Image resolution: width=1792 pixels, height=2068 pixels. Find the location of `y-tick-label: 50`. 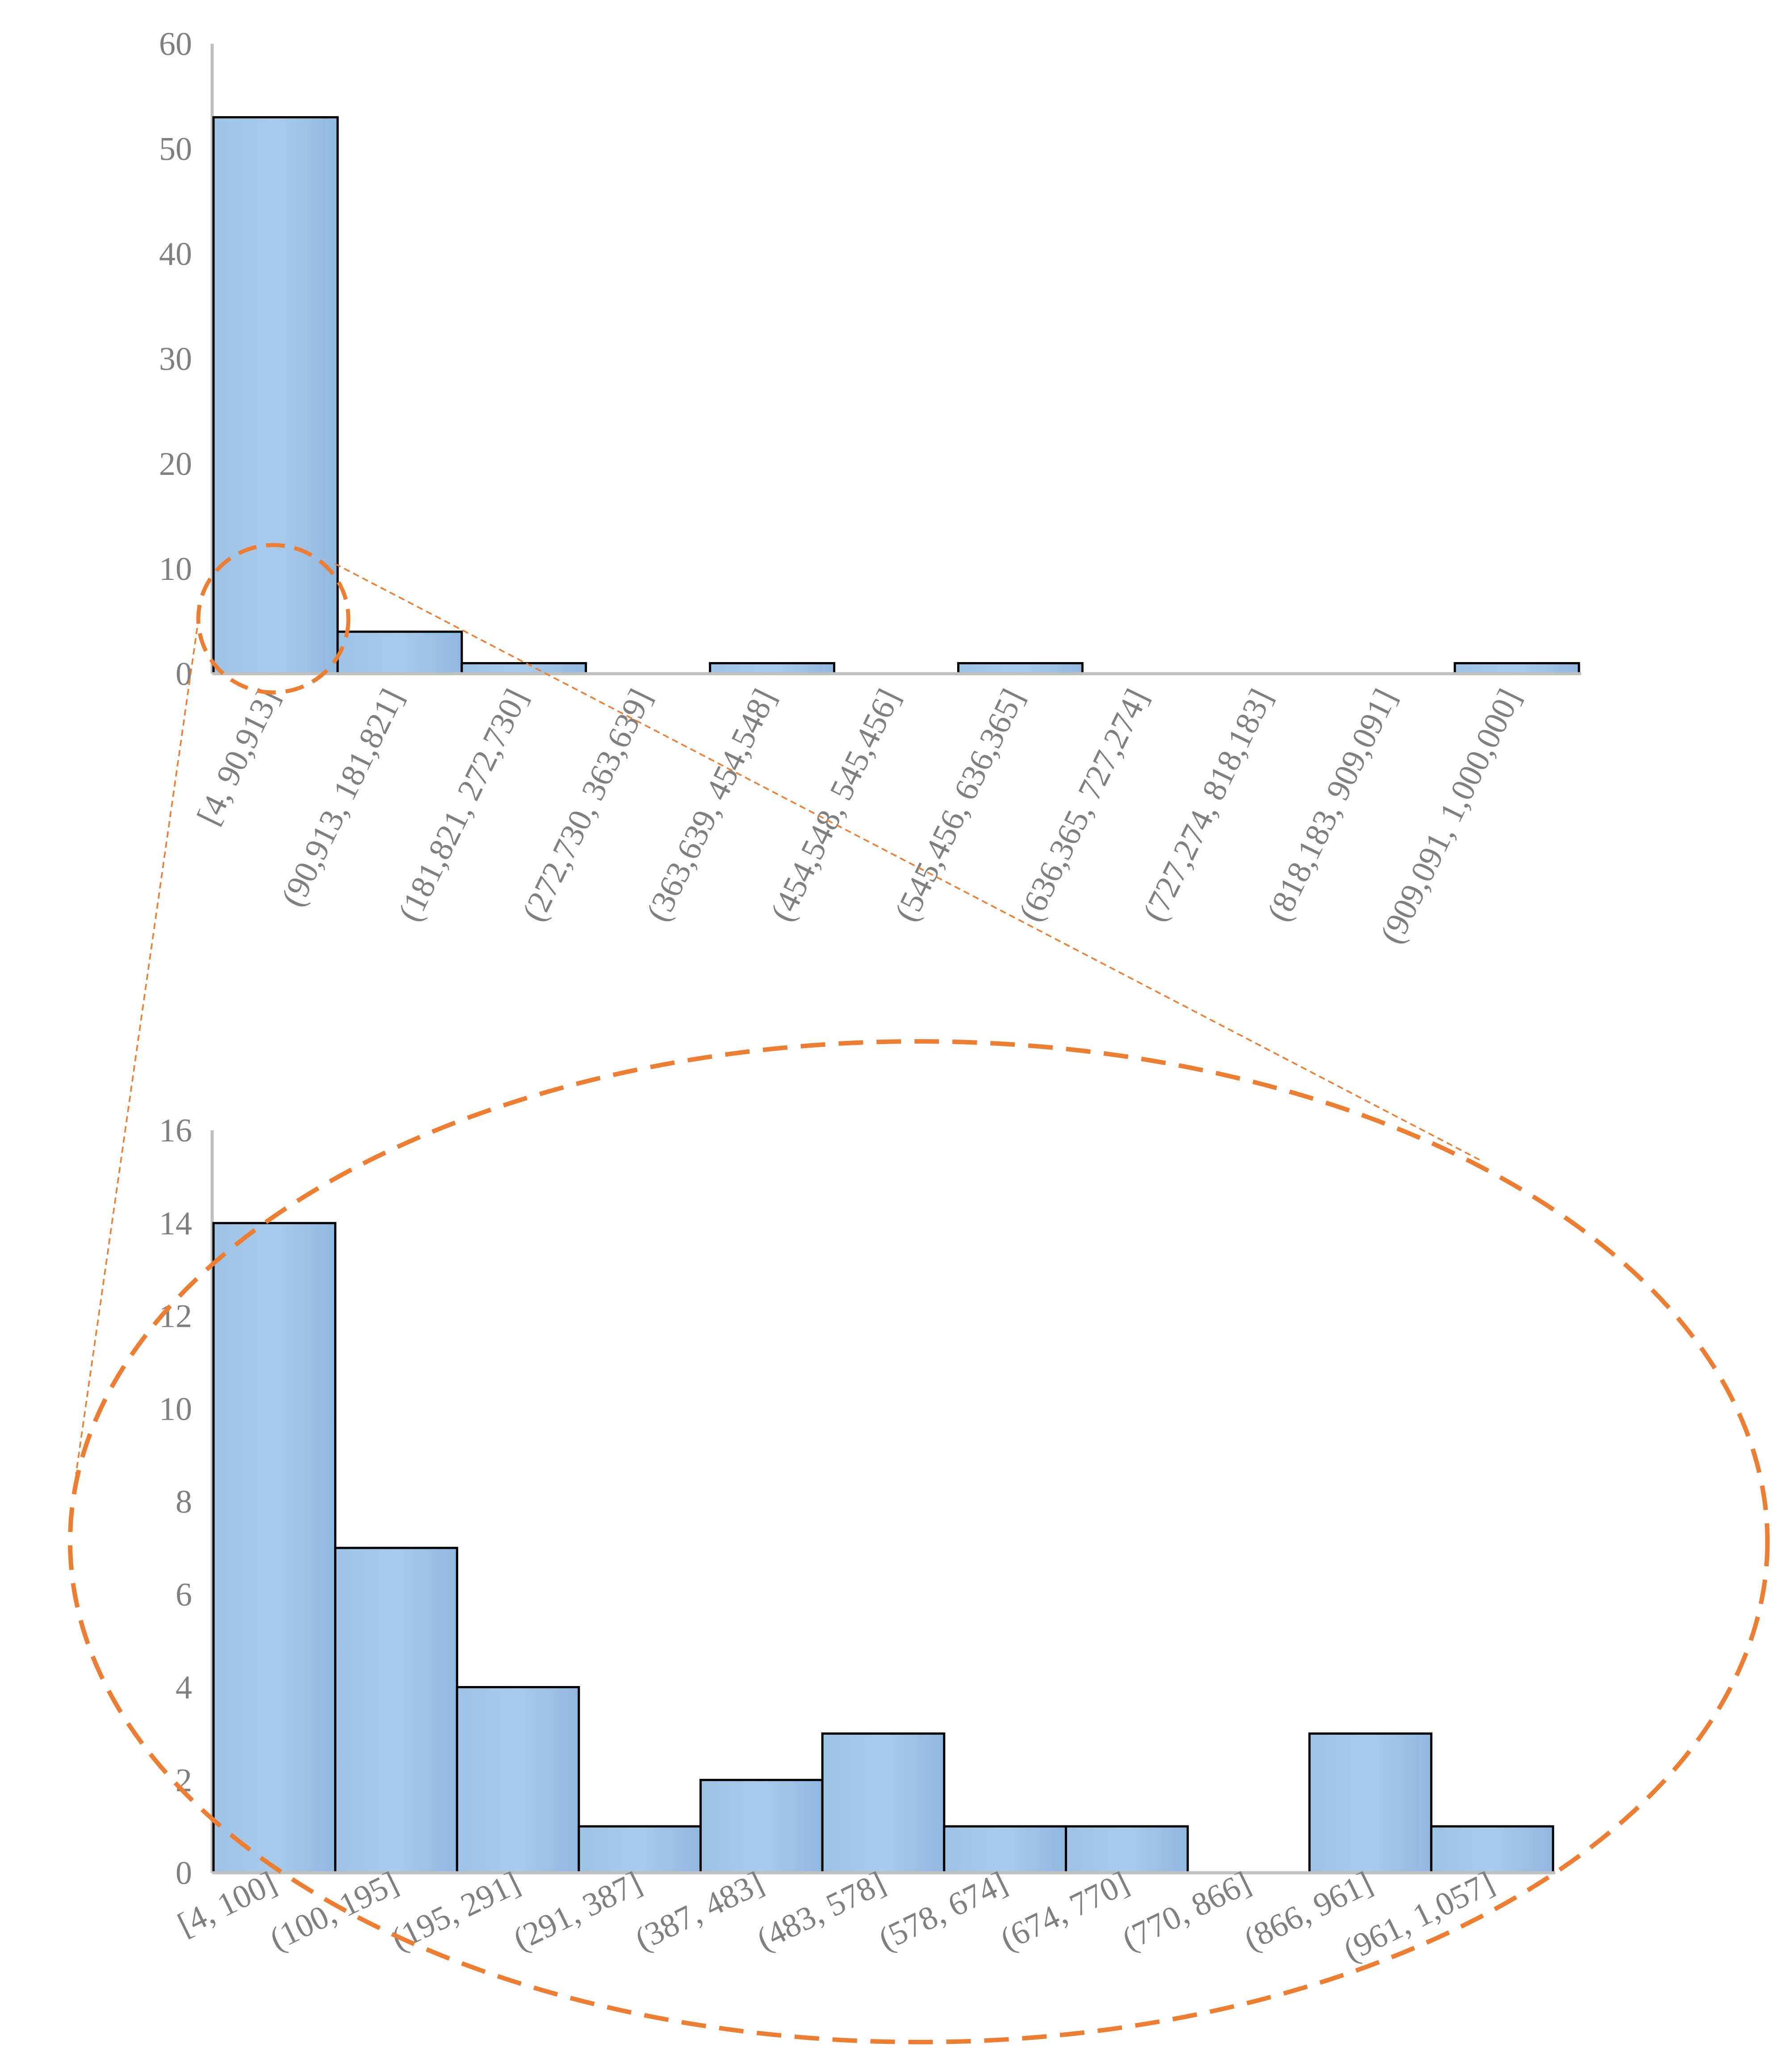

y-tick-label: 50 is located at coordinates (175, 149).